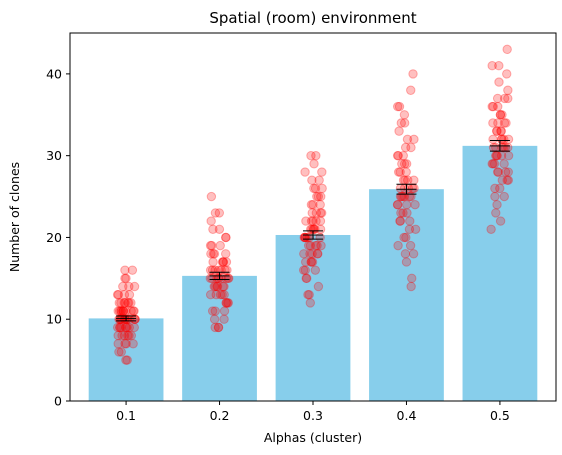  What do you see at coordinates (500, 415) in the screenshot?
I see `x-tick-label: 0.5` at bounding box center [500, 415].